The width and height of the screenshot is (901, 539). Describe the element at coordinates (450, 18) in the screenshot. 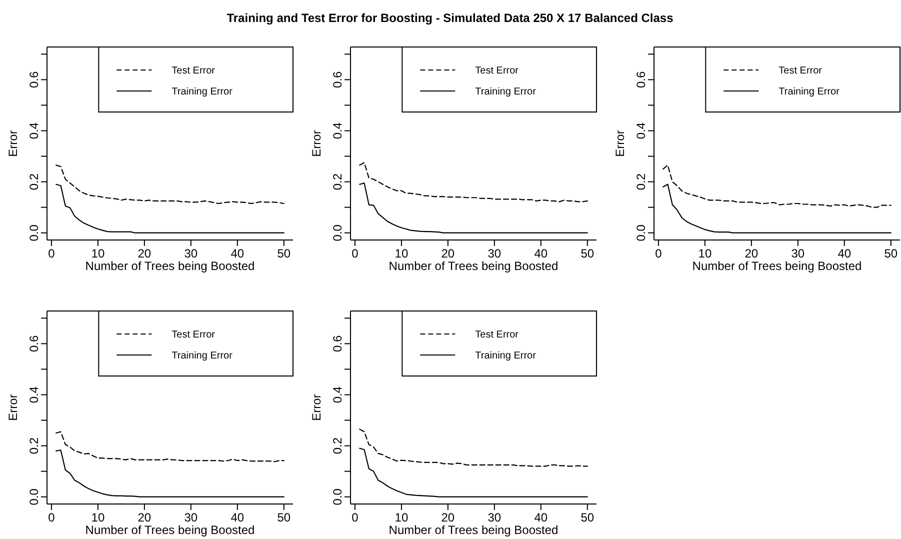

I see `text: Training and Test Error for Boosting - Simulated Data 250 X 17 Balanced Class` at that location.